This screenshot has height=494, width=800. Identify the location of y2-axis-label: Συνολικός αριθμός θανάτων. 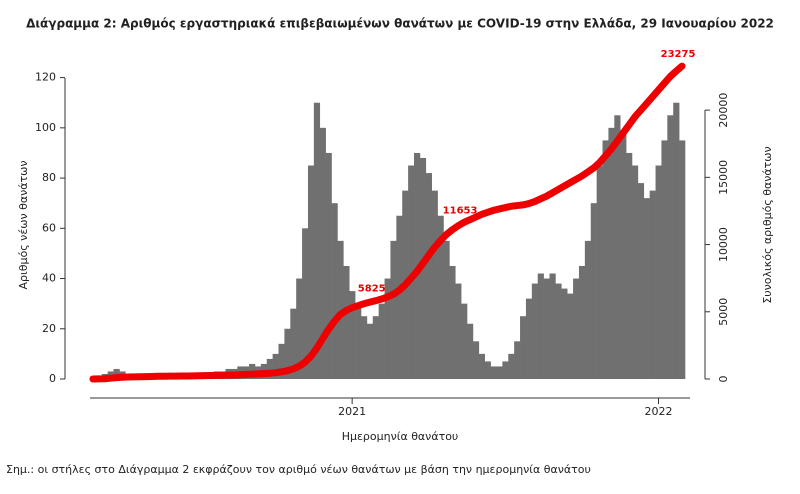
(767, 224).